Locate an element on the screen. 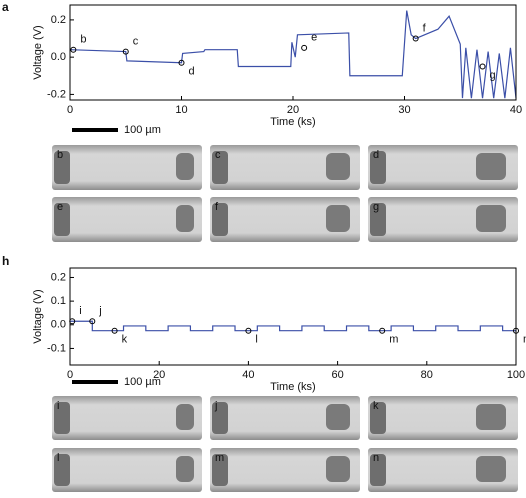  image-label: b is located at coordinates (60, 155).